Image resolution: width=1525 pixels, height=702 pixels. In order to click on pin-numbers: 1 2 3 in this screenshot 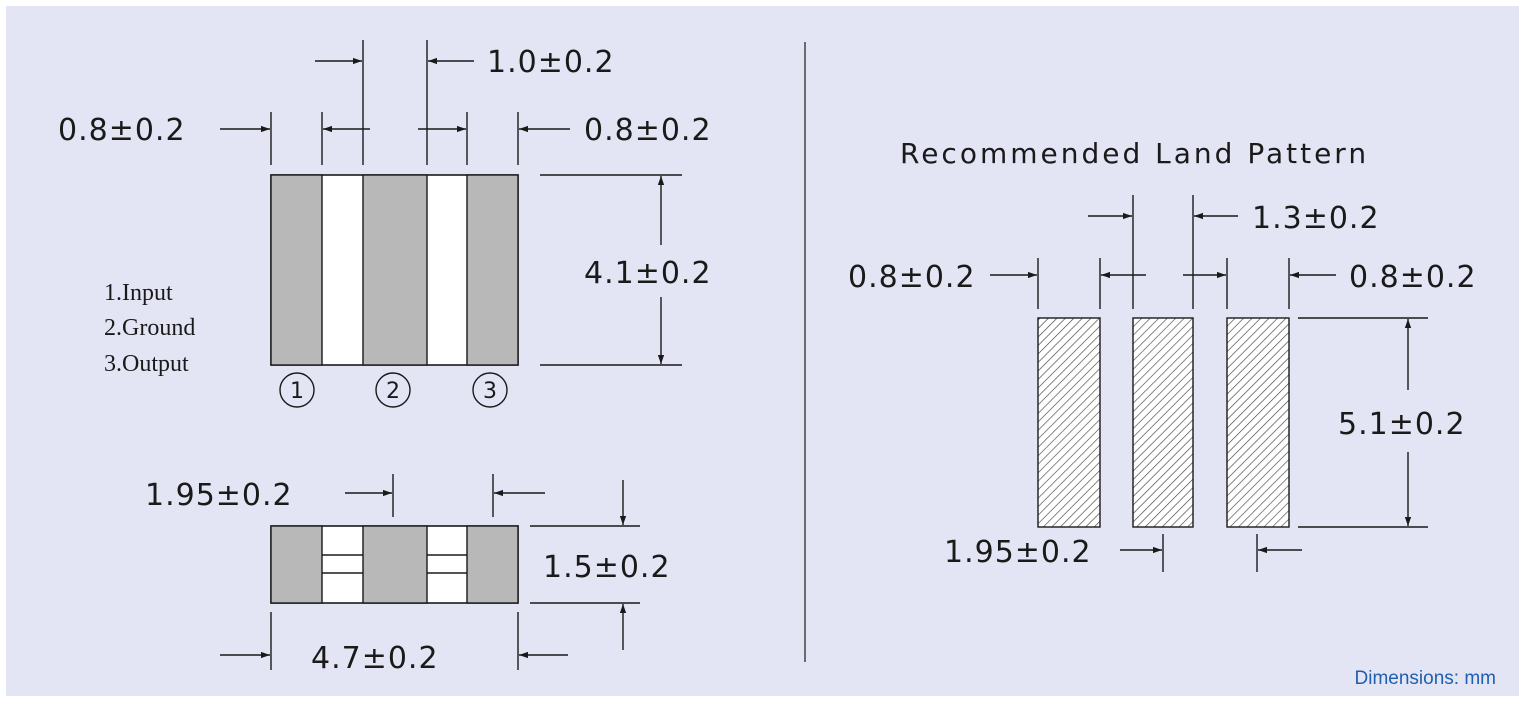, I will do `click(393, 390)`.